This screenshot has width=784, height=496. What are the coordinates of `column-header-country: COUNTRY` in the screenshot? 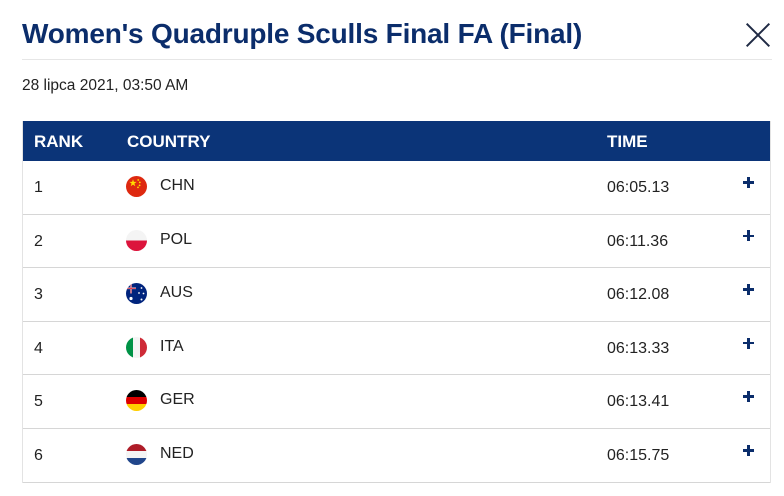 It's located at (169, 141).